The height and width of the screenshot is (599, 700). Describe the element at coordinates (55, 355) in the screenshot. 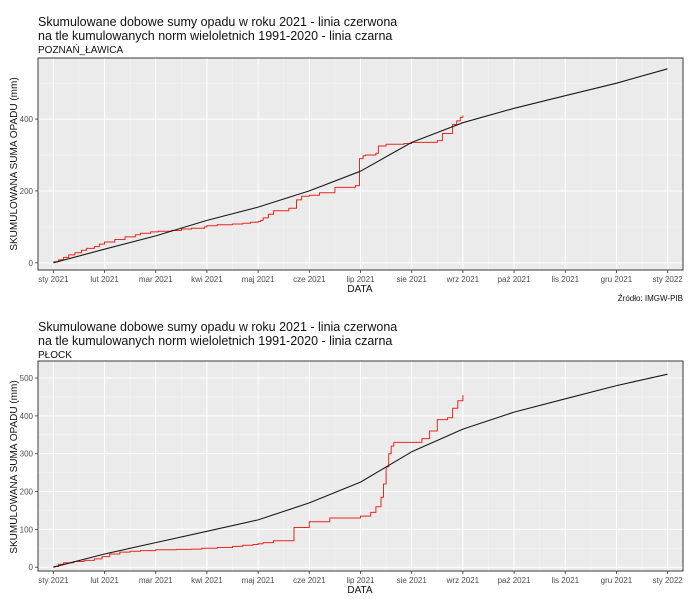

I see `chart-subtitle: PŁOCK` at that location.